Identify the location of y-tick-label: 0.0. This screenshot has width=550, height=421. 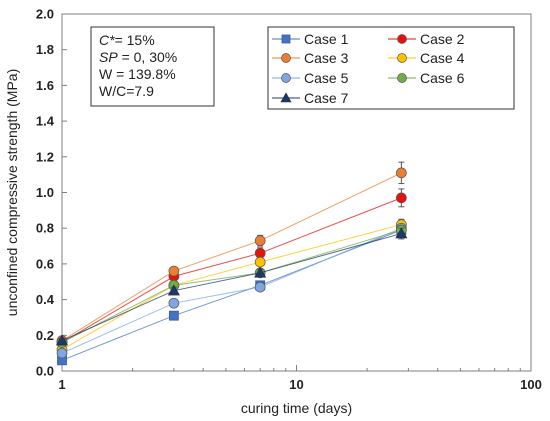
(45, 371).